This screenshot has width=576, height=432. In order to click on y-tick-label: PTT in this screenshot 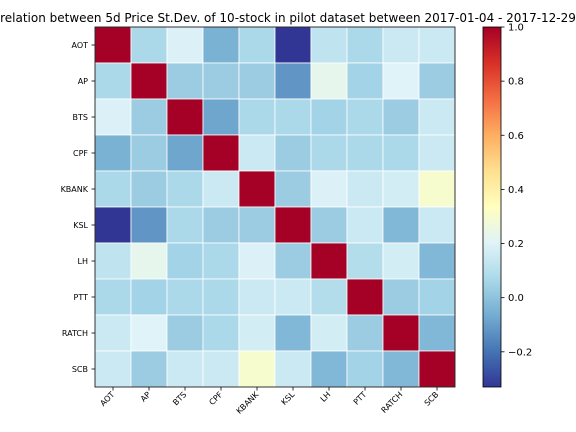, I will do `click(81, 297)`.